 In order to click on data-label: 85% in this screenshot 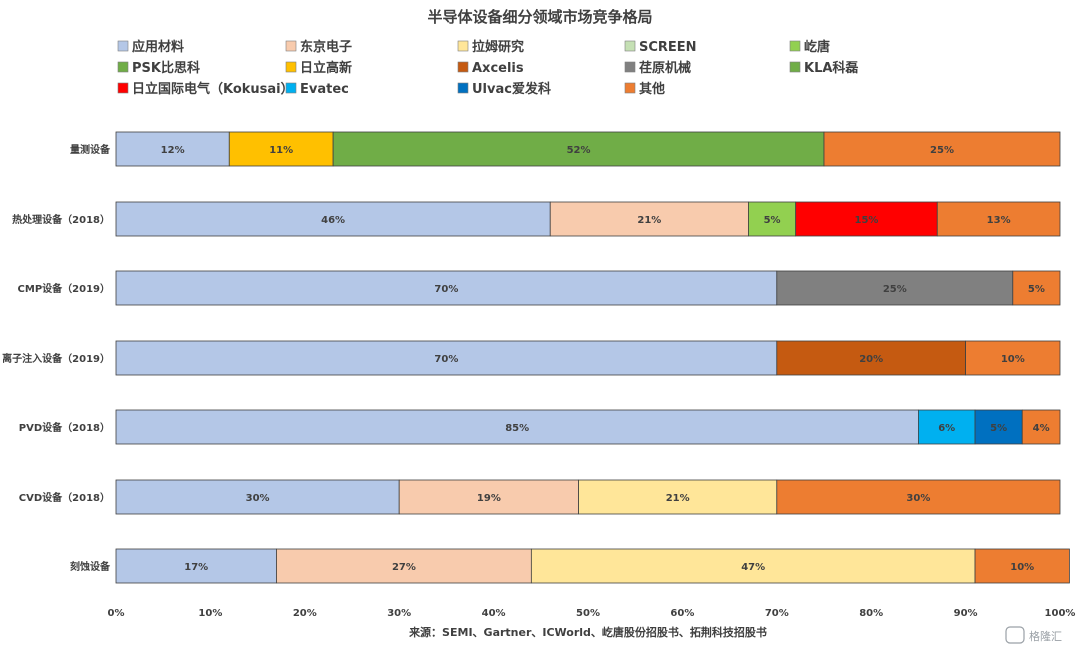, I will do `click(517, 428)`.